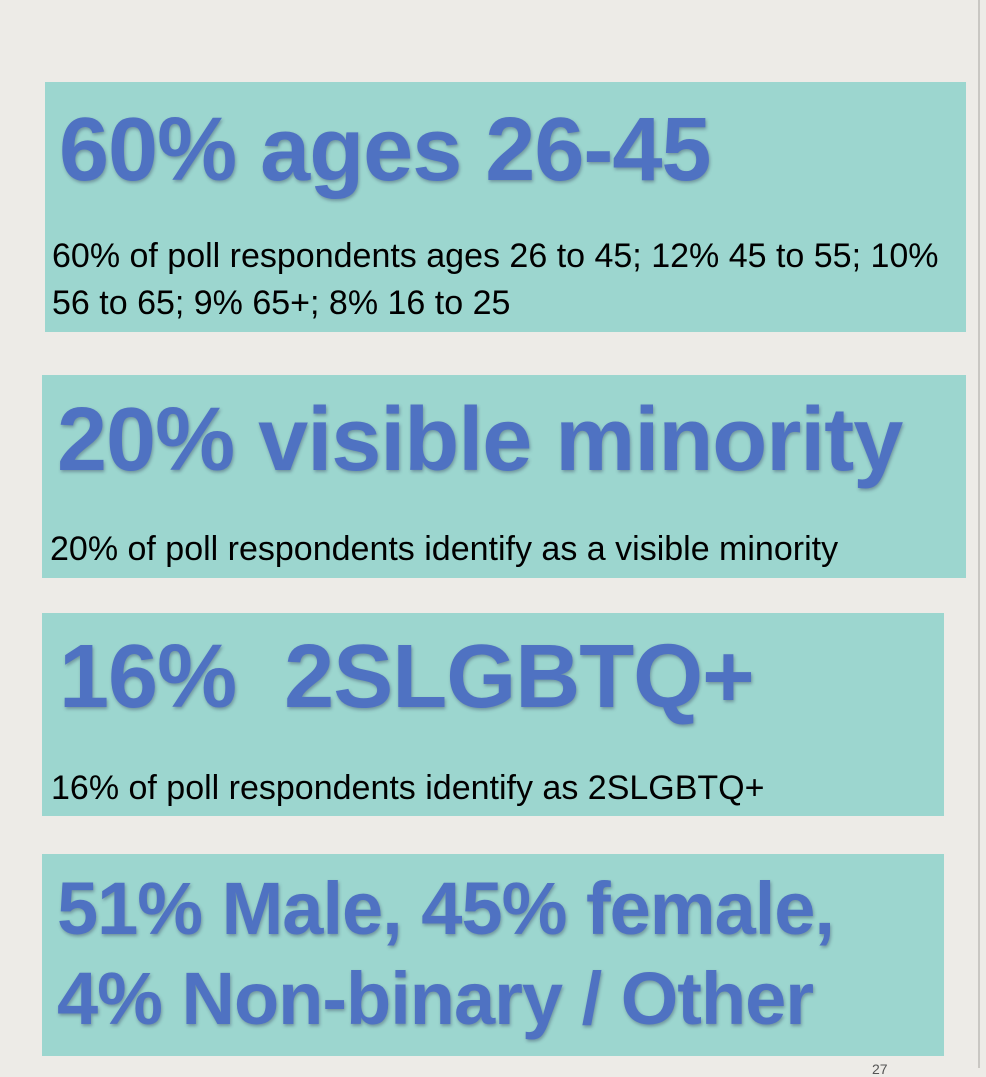  What do you see at coordinates (880, 1069) in the screenshot?
I see `page-number: 27` at bounding box center [880, 1069].